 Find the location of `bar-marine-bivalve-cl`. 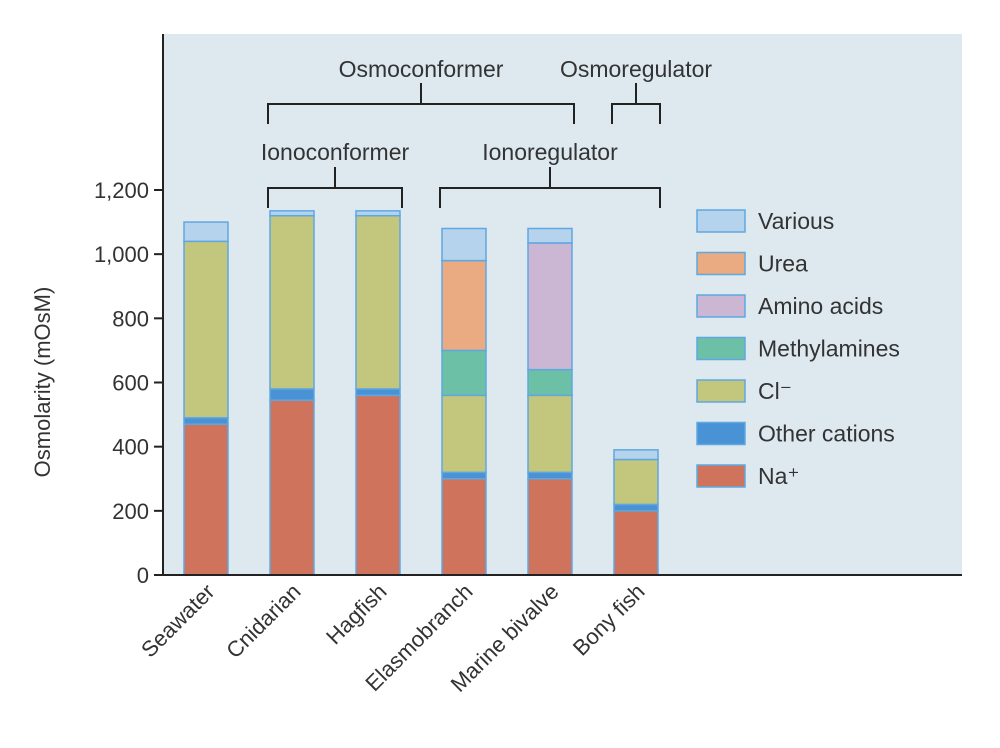

bar-marine-bivalve-cl is located at coordinates (550, 434).